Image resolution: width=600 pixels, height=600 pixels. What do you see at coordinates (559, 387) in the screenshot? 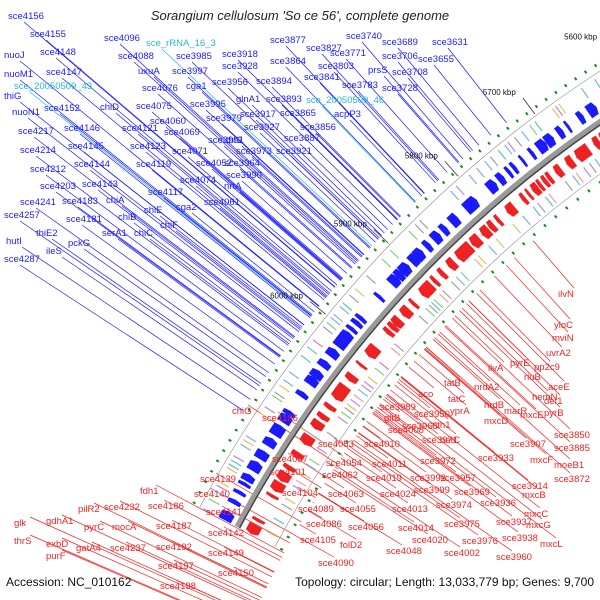
I see `gene-label: aceE` at bounding box center [559, 387].